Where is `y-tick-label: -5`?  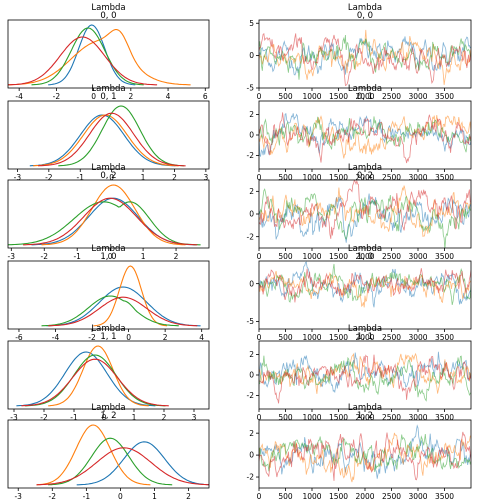 y-tick-label: -5 is located at coordinates (251, 88).